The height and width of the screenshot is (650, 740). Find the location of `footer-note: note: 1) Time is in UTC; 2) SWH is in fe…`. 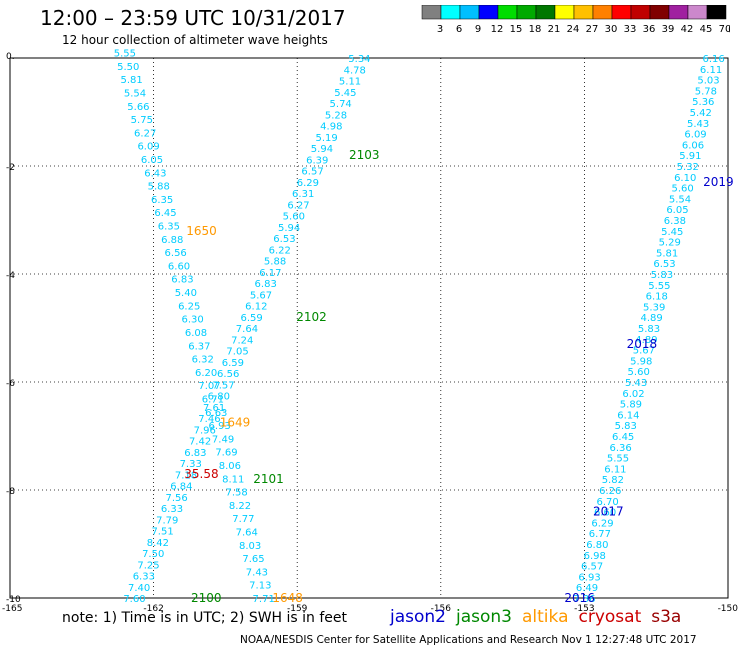

footer-note: note: 1) Time is in UTC; 2) SWH is in fe… is located at coordinates (205, 618).